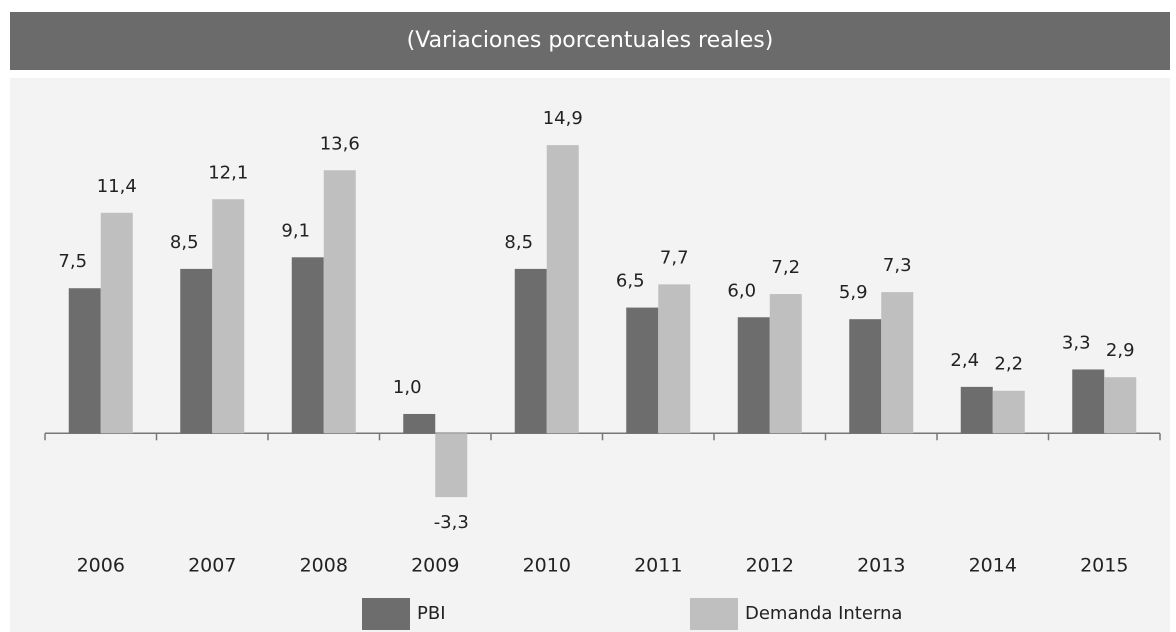 This screenshot has height=632, width=1176. I want to click on x-tick-label: 2008, so click(324, 566).